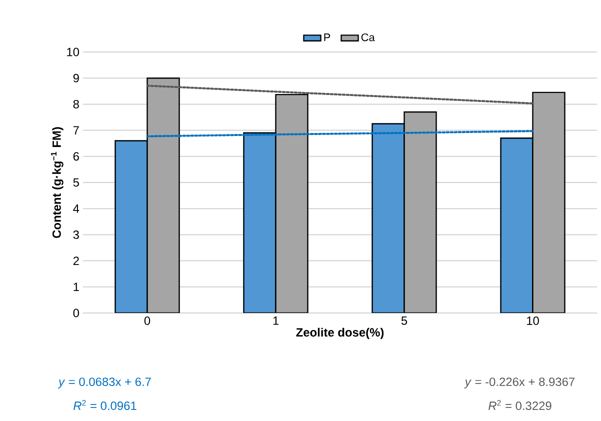 The height and width of the screenshot is (421, 601). What do you see at coordinates (104, 383) in the screenshot?
I see `text: y = 0.0683x + 6.7` at bounding box center [104, 383].